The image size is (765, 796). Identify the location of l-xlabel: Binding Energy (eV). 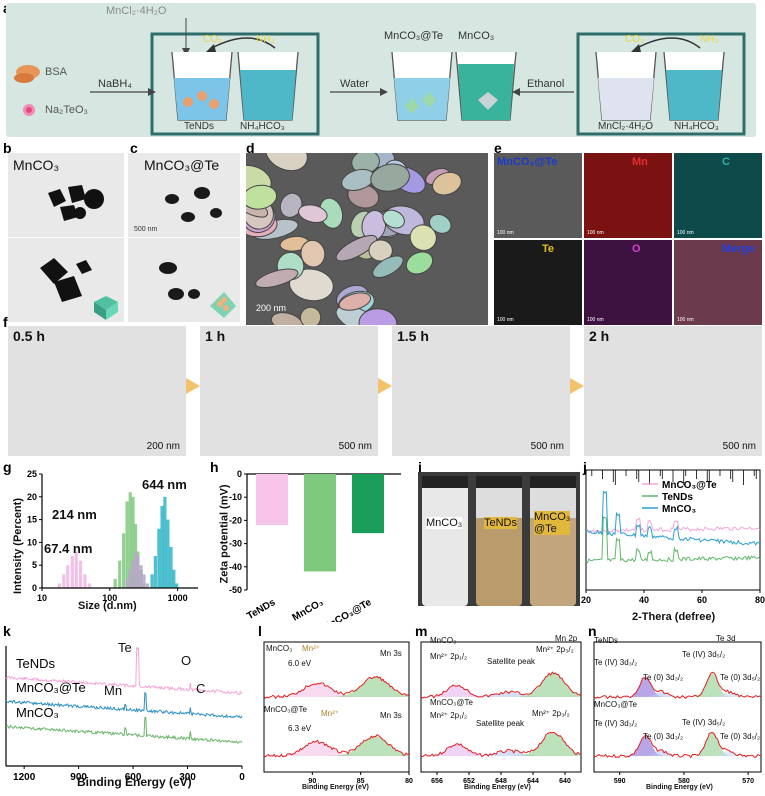
(335, 787).